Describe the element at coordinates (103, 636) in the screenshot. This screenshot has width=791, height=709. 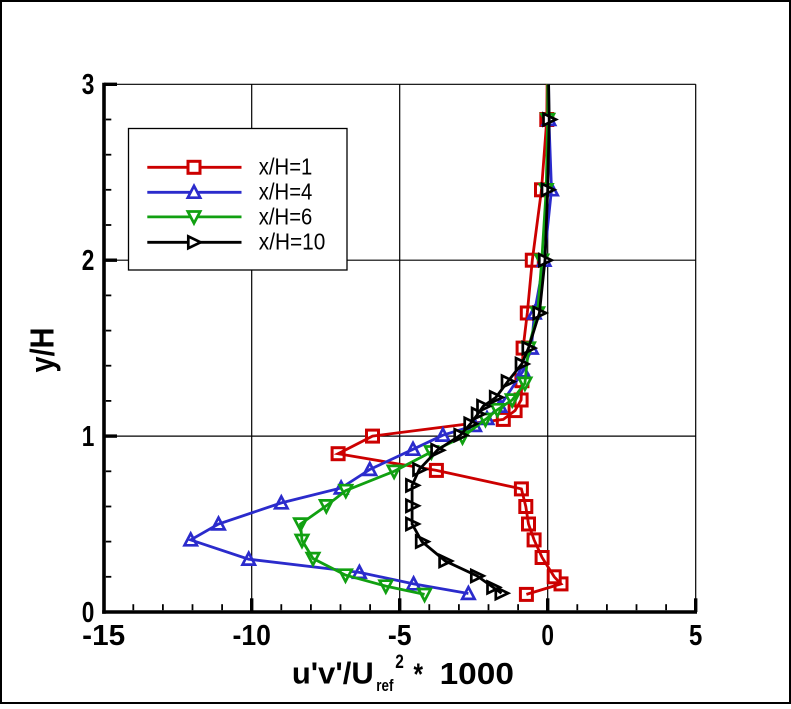
I see `svg-text: -15` at that location.